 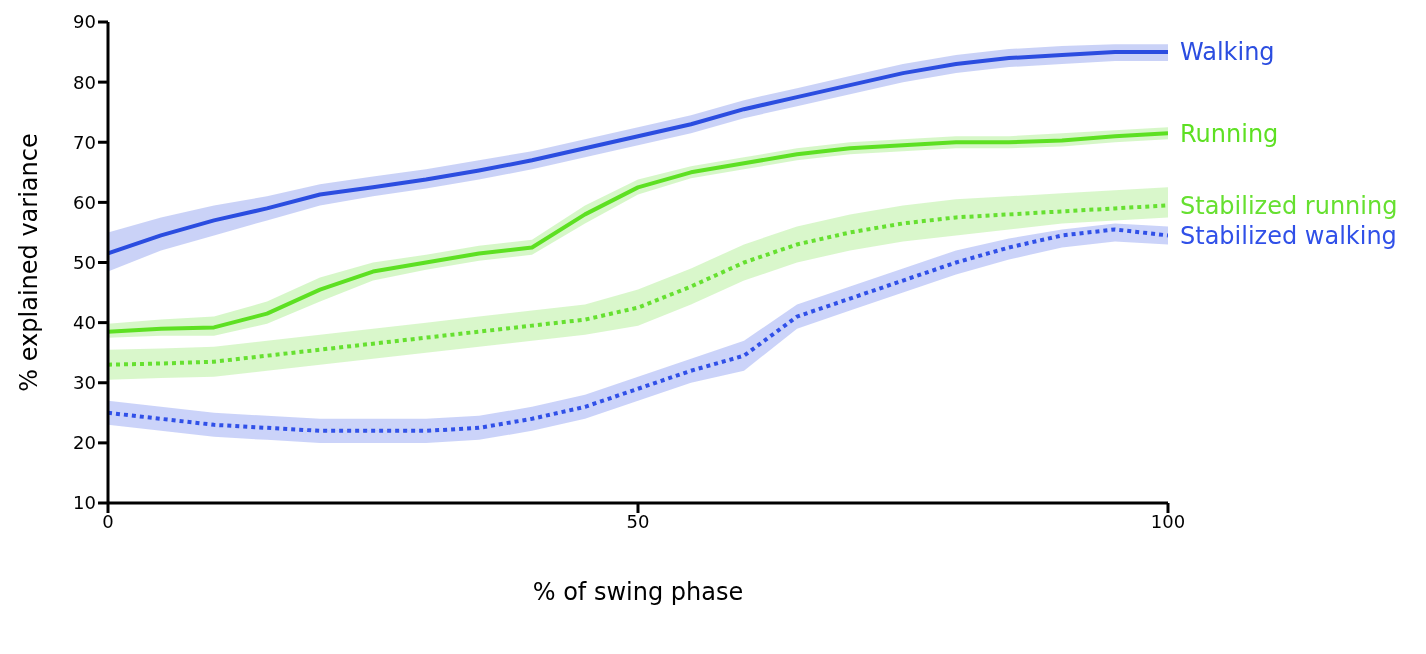 I want to click on y-tick-label: 90, so click(x=84, y=22).